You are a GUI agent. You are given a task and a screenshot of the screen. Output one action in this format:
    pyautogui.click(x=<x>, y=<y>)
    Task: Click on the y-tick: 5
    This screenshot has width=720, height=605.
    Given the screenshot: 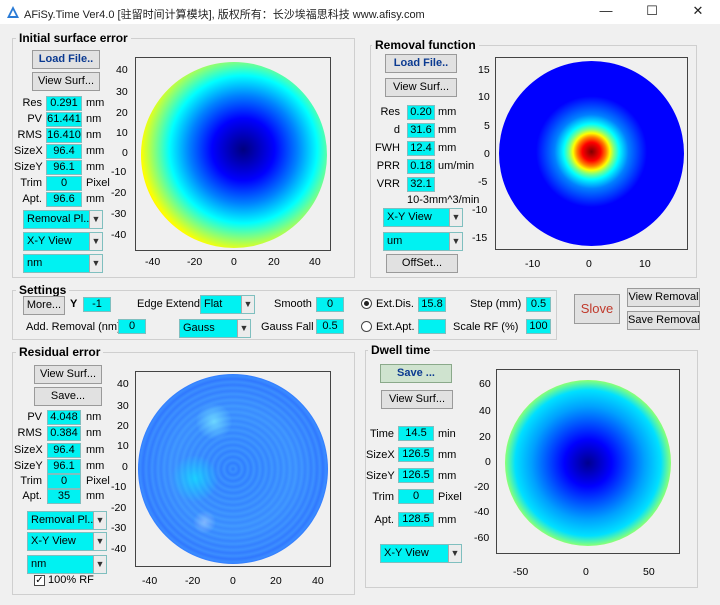 What is the action you would take?
    pyautogui.click(x=487, y=126)
    